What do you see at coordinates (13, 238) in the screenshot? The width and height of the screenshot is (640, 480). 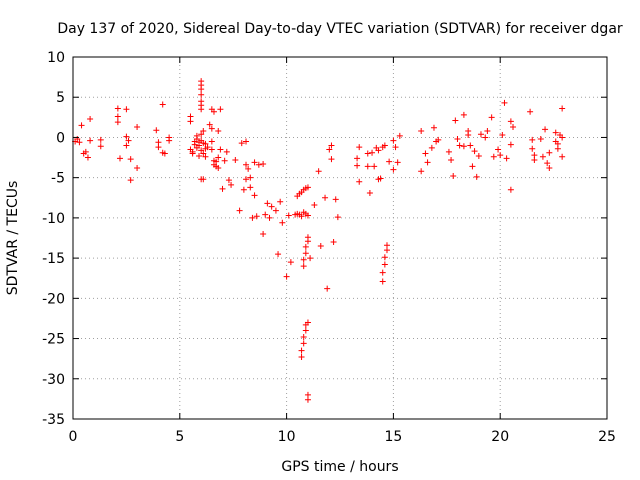 I see `y-axis-label: SDTVAR / TECUs` at bounding box center [13, 238].